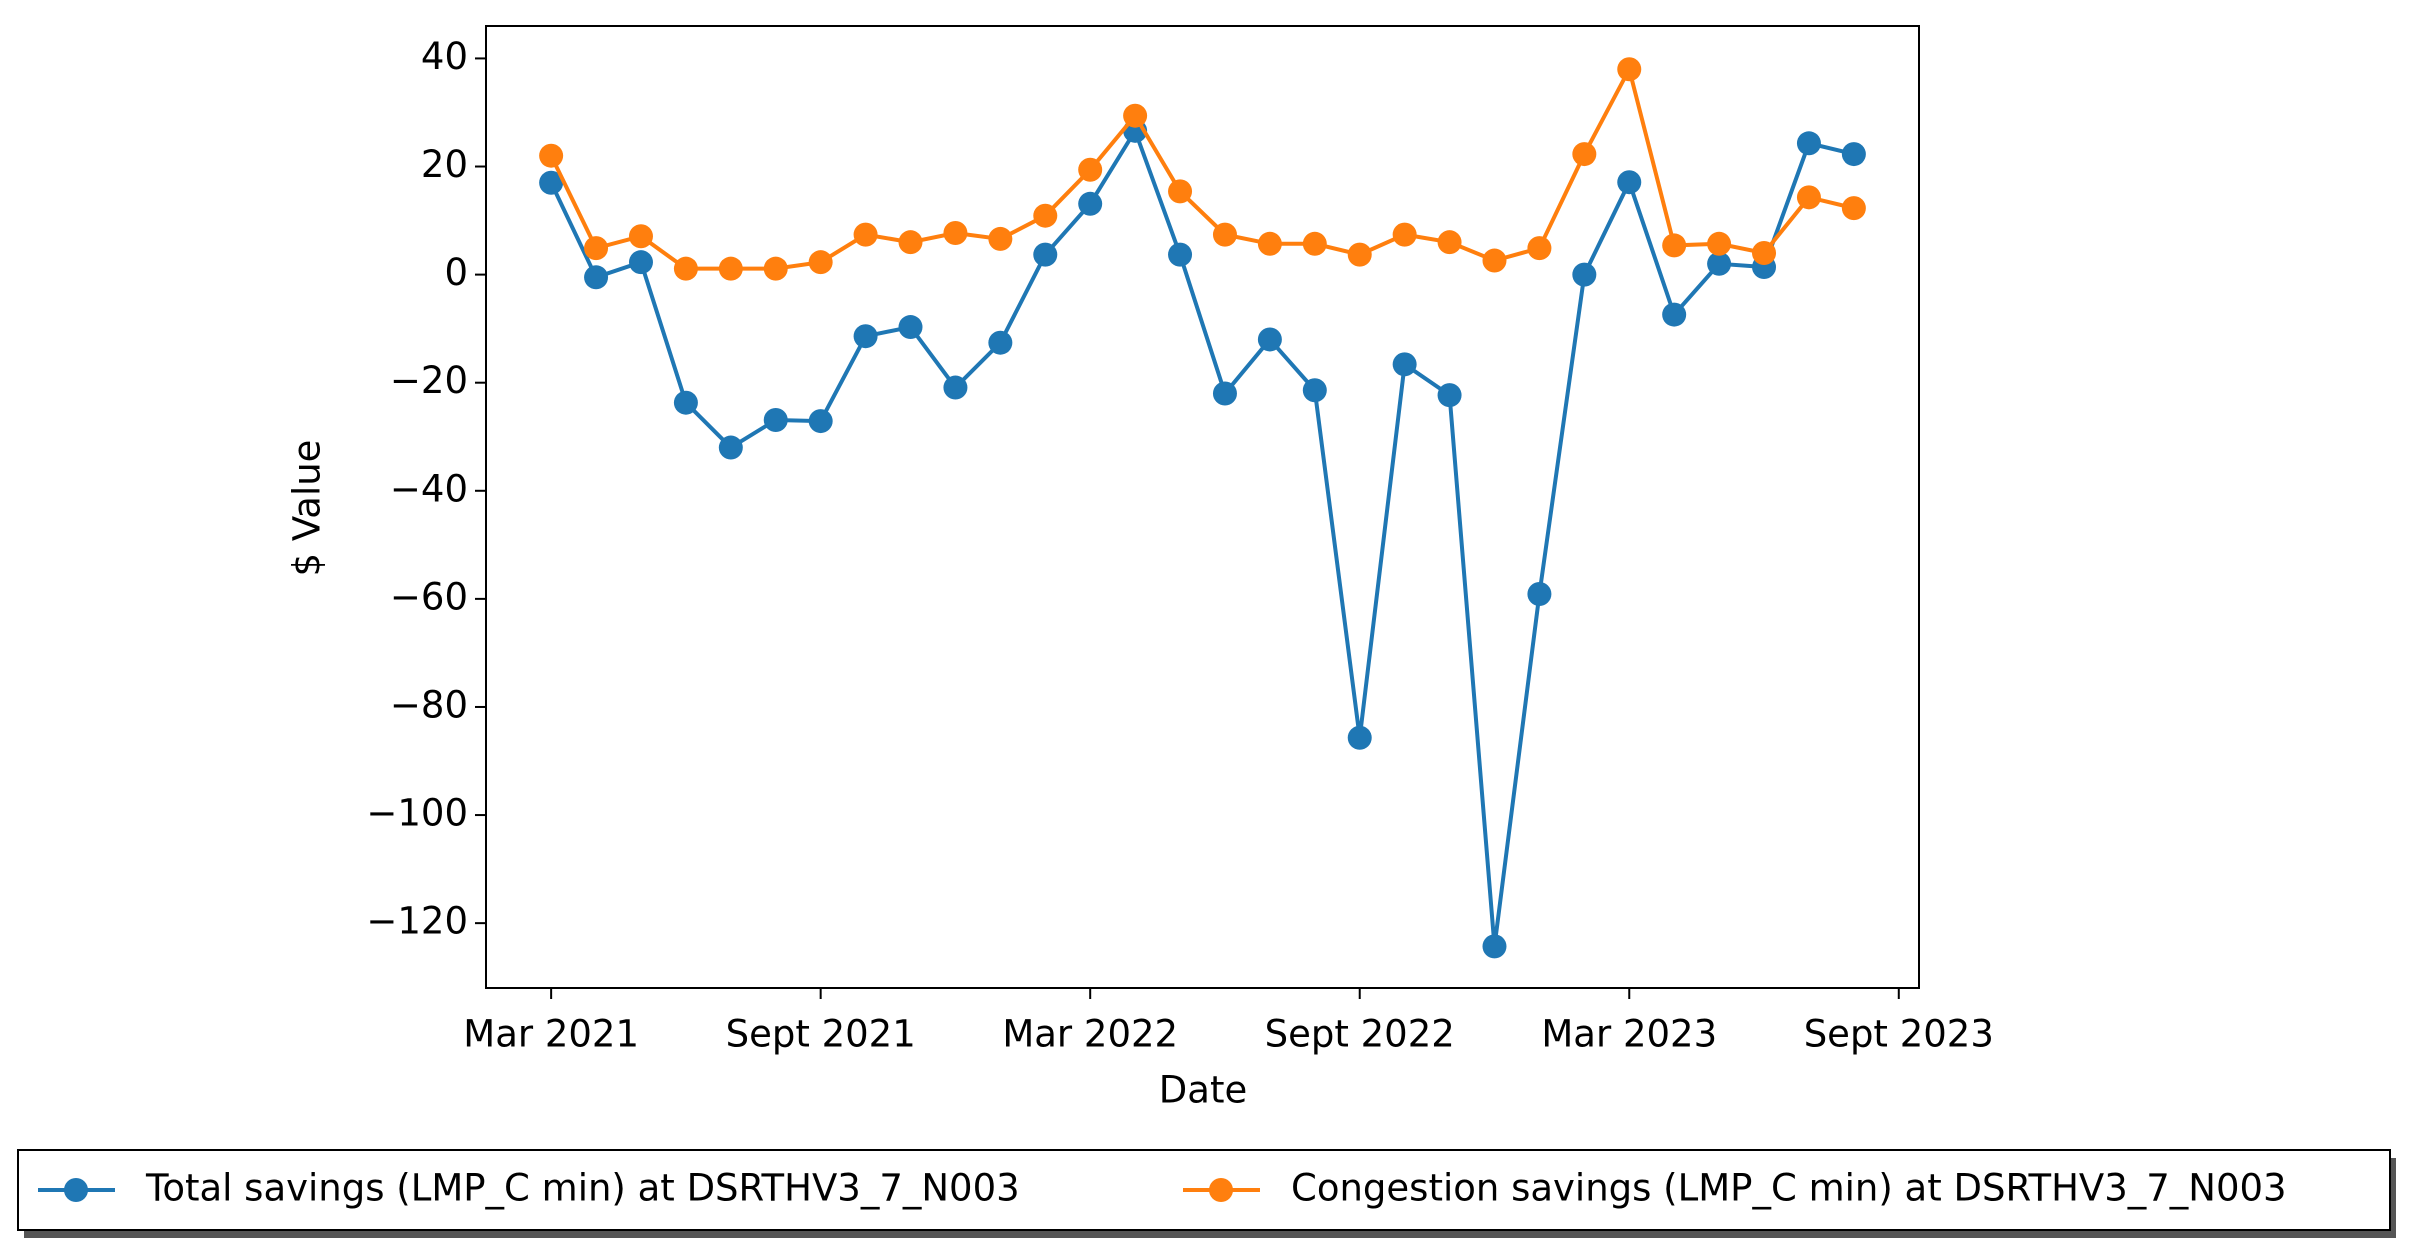  Describe the element at coordinates (307, 508) in the screenshot. I see `y-axis-label: $ Value` at that location.